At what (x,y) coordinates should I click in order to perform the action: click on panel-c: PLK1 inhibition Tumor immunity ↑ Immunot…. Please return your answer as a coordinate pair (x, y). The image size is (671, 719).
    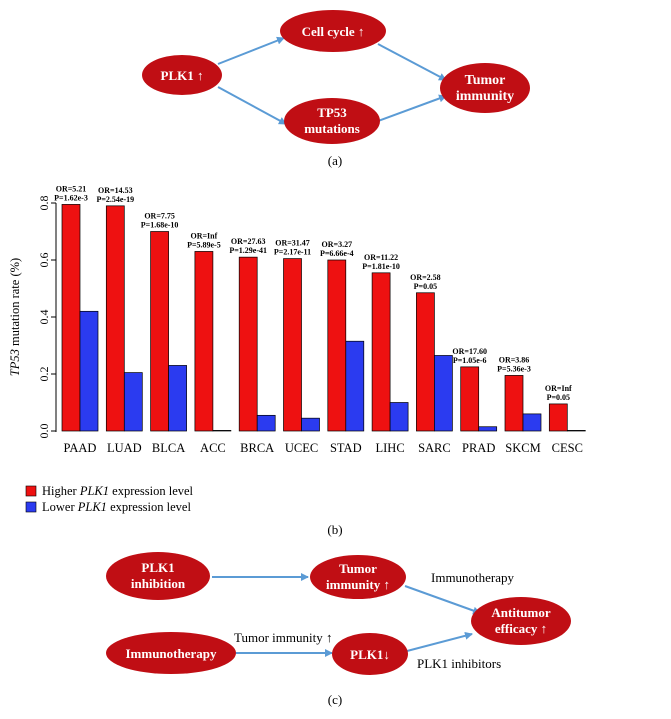
    Looking at the image, I should click on (338, 629).